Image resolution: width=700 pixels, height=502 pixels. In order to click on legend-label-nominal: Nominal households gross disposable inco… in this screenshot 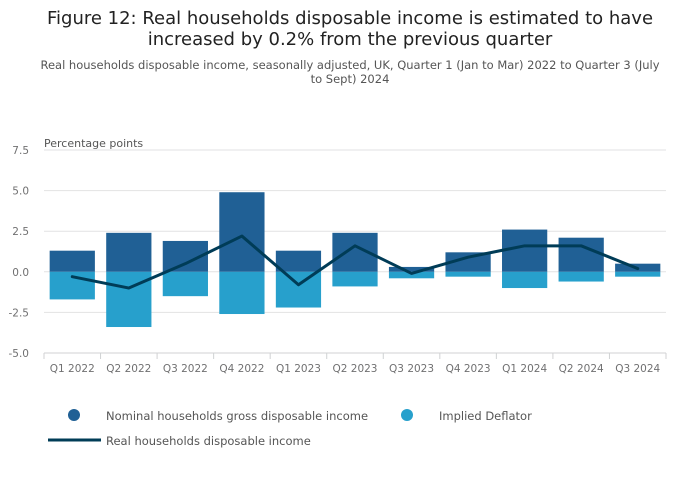, I will do `click(237, 416)`.